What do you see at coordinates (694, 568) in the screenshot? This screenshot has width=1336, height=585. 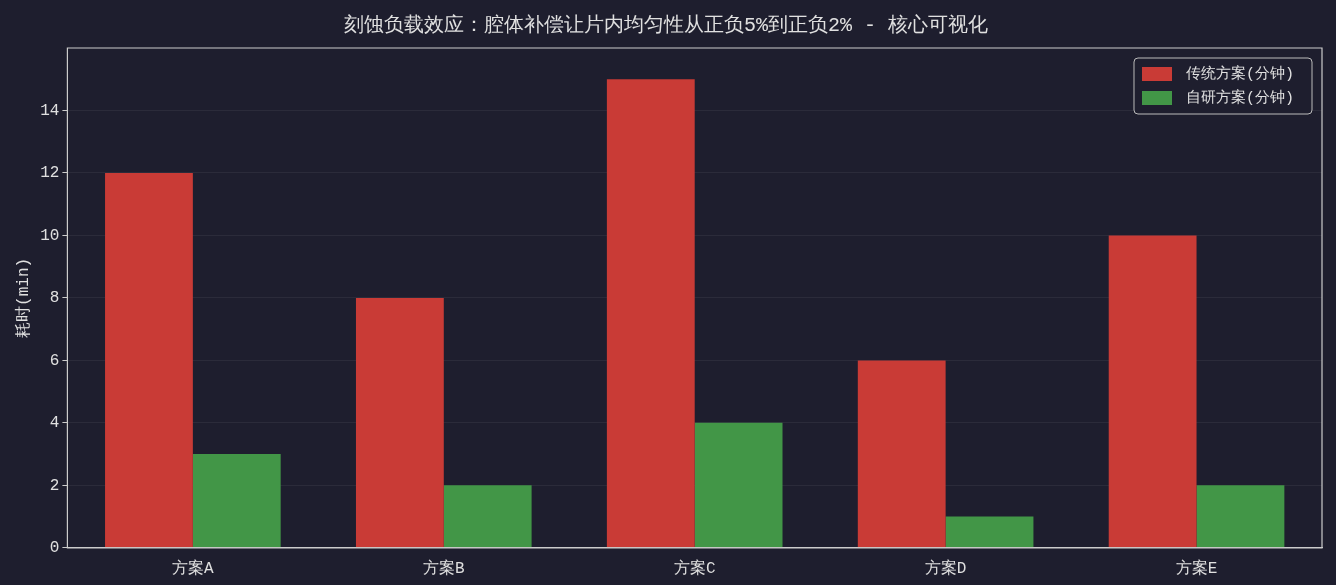 I see `x-tick-label: 方案C` at bounding box center [694, 568].